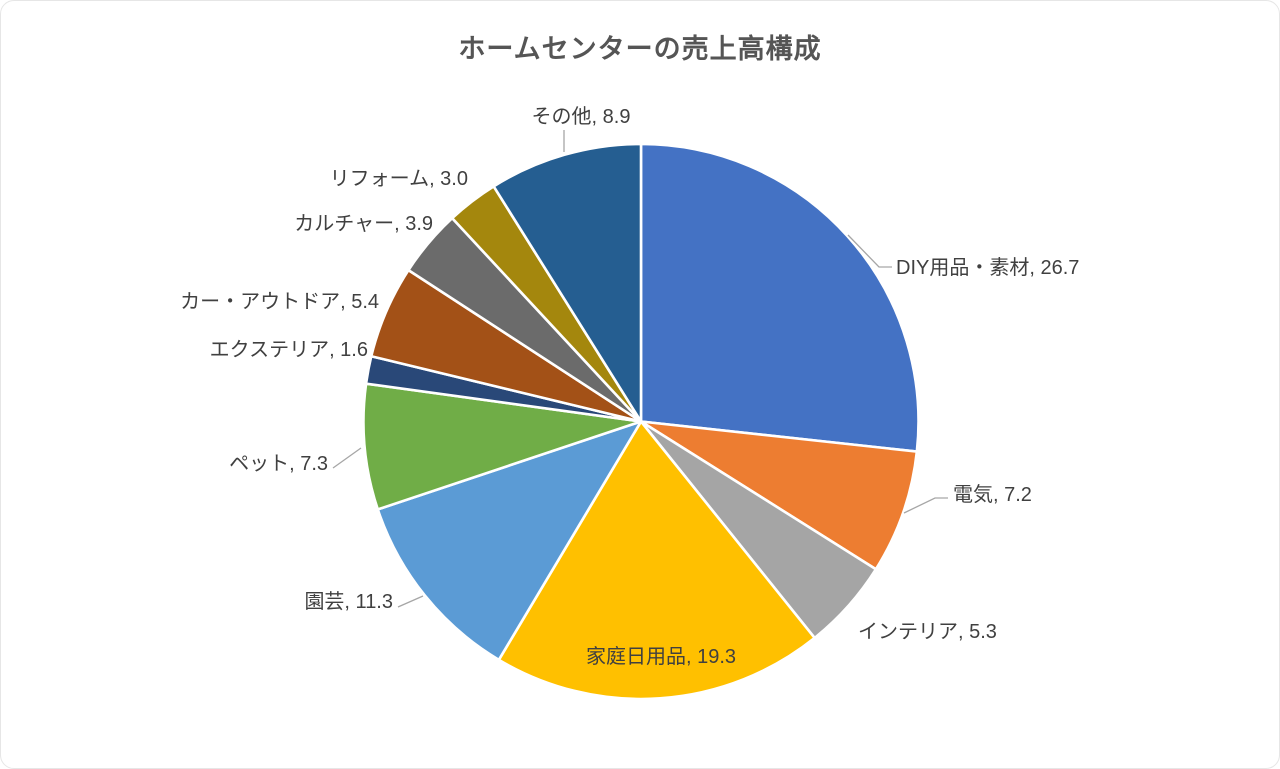 Image resolution: width=1280 pixels, height=769 pixels. What do you see at coordinates (289, 349) in the screenshot?
I see `slice-label-6: エクステリア, 1.6` at bounding box center [289, 349].